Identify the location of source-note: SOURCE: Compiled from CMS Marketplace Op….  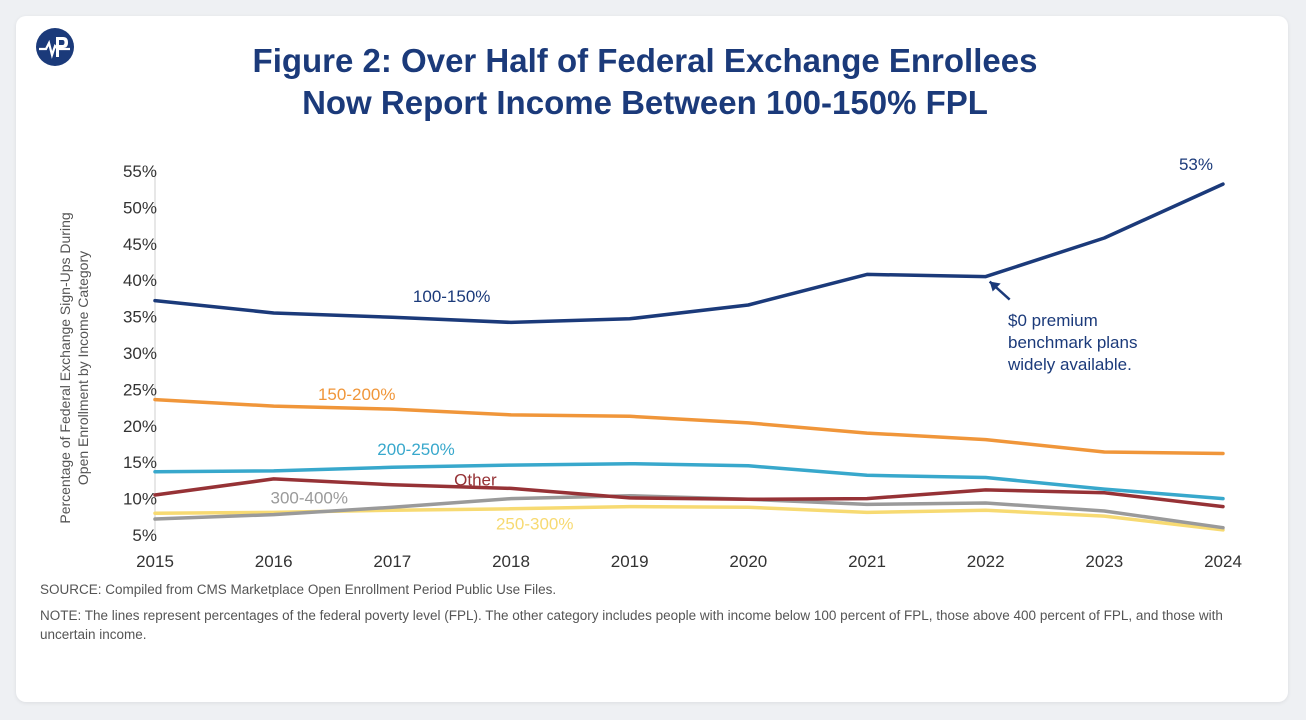
(298, 589).